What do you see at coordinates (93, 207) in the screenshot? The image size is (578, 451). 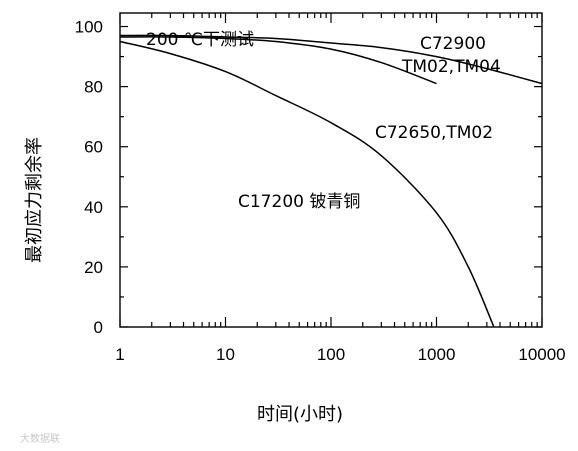 I see `y-tick-label: 40` at bounding box center [93, 207].